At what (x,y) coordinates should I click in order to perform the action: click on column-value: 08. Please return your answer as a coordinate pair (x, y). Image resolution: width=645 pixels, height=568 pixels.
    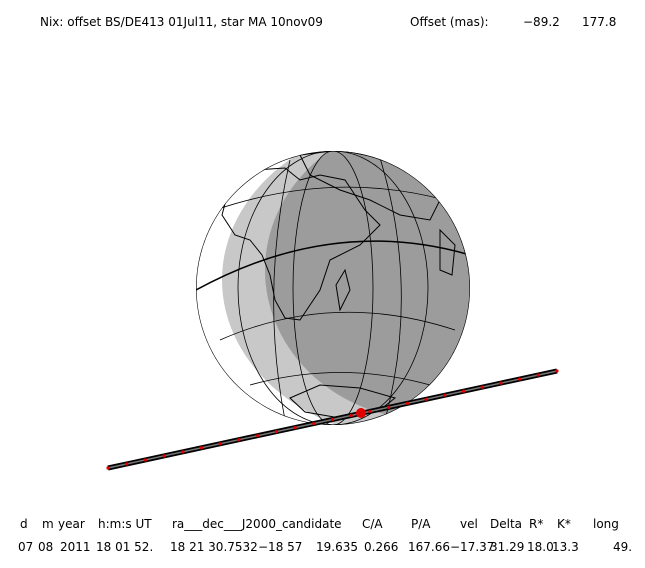
    Looking at the image, I should click on (45, 547).